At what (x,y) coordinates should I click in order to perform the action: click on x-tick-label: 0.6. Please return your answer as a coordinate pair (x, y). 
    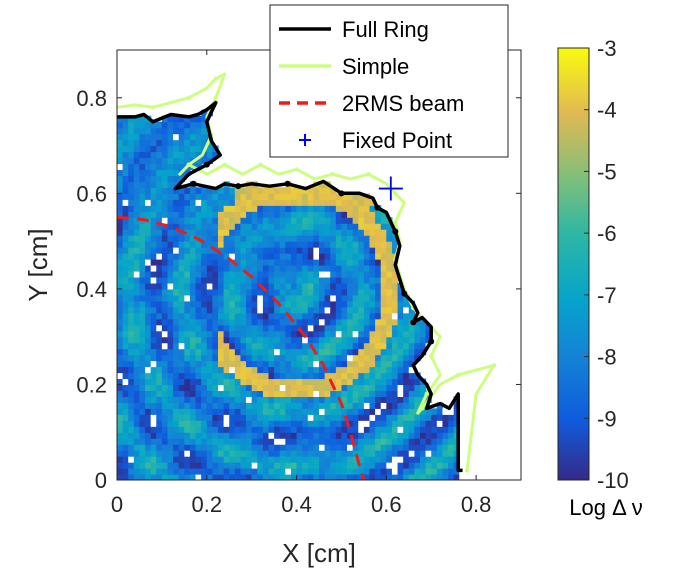
    Looking at the image, I should click on (386, 504).